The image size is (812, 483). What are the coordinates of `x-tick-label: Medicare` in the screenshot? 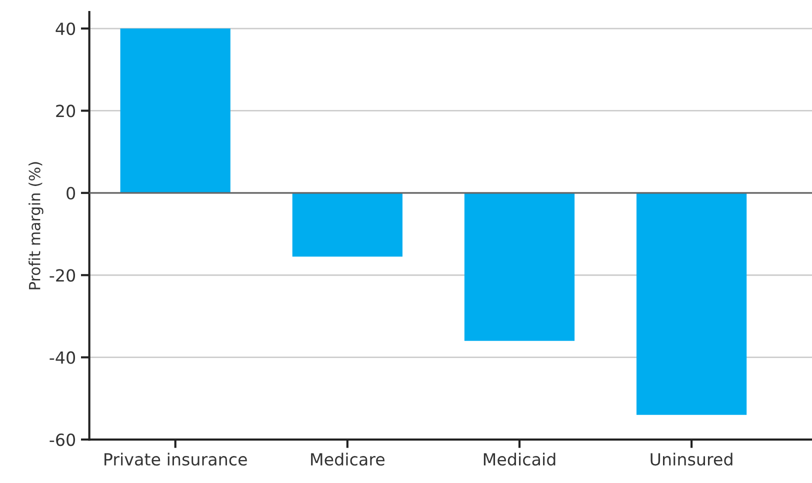 It's located at (348, 459).